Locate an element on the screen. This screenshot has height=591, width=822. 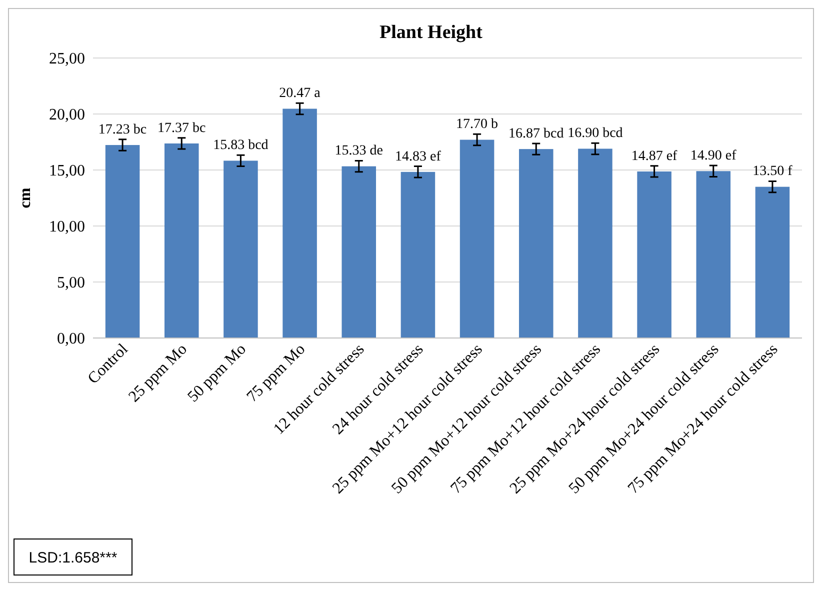
data-label: 16.87 bcd is located at coordinates (536, 134).